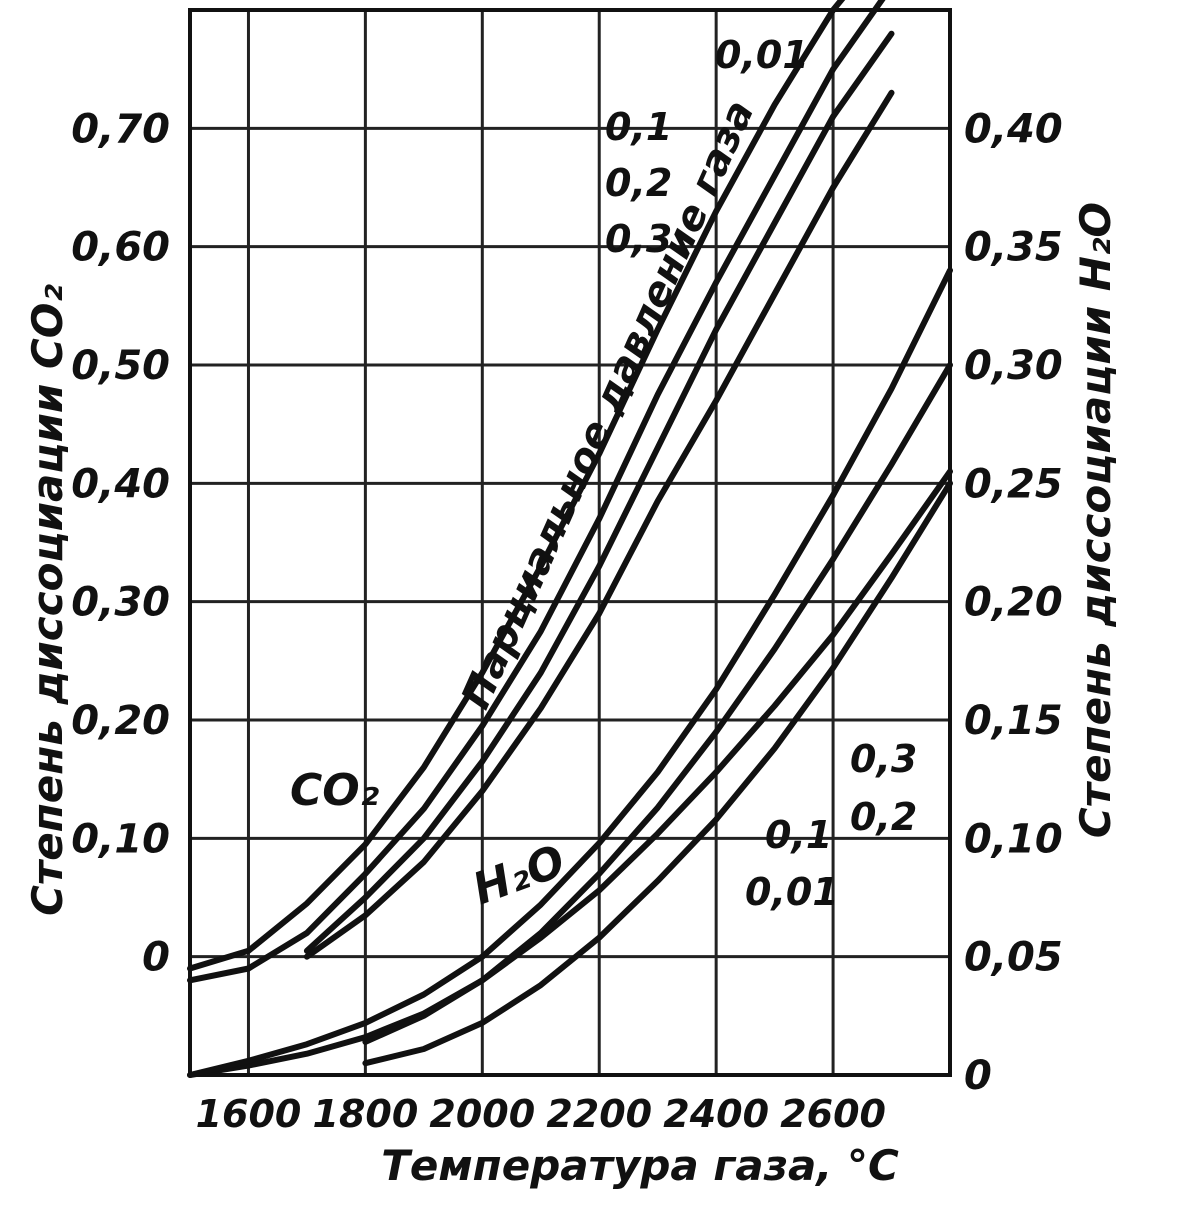  What do you see at coordinates (798, 835) in the screenshot?
I see `series-label-h2o-0-1: 0,1` at bounding box center [798, 835].